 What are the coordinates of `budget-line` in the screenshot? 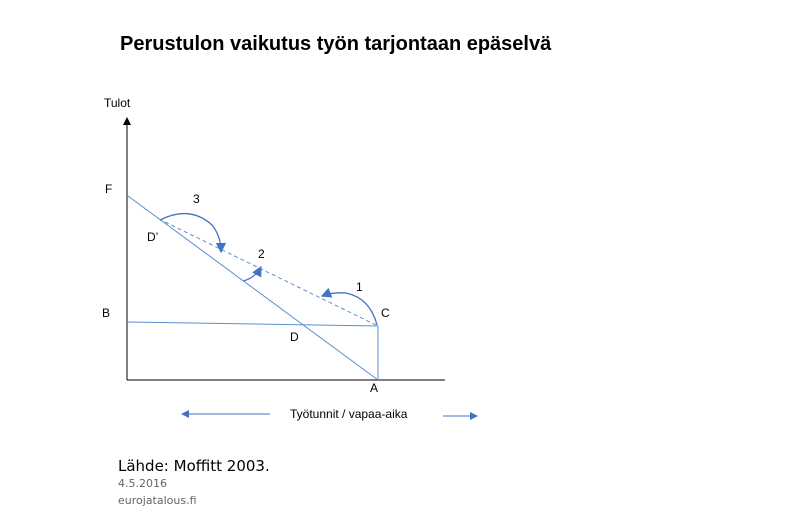 It's located at (253, 288).